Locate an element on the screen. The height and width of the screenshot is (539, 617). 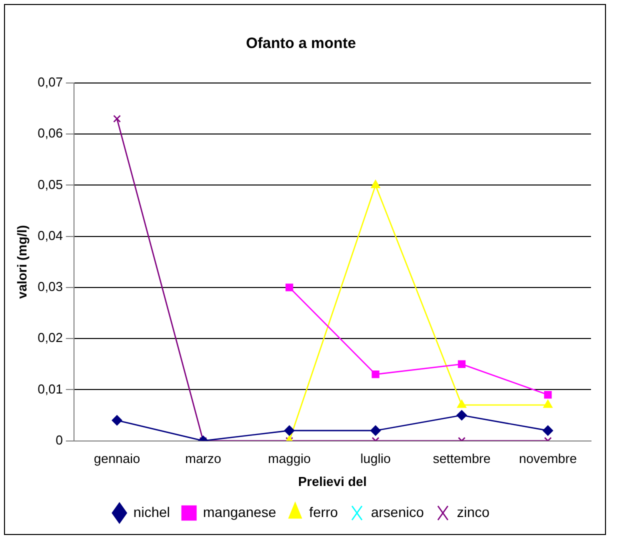
y-tick-label: 0,01 is located at coordinates (50, 388).